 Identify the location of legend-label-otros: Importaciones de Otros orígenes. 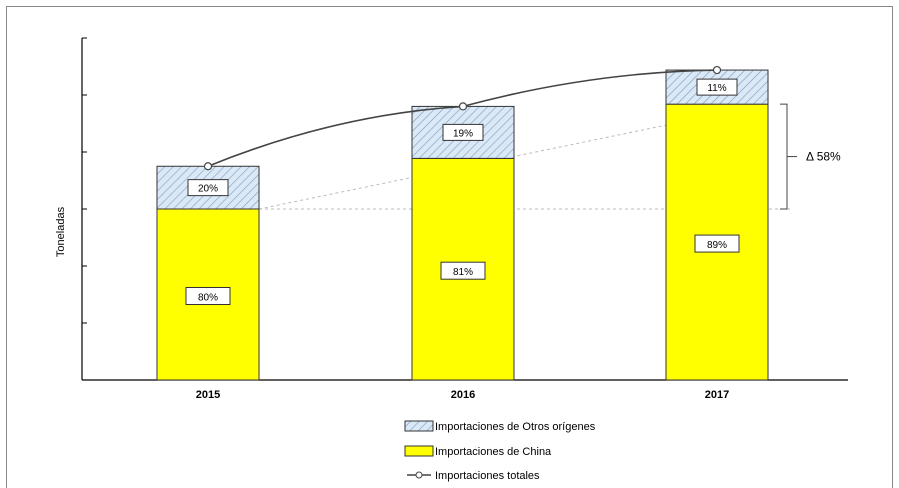
(515, 427).